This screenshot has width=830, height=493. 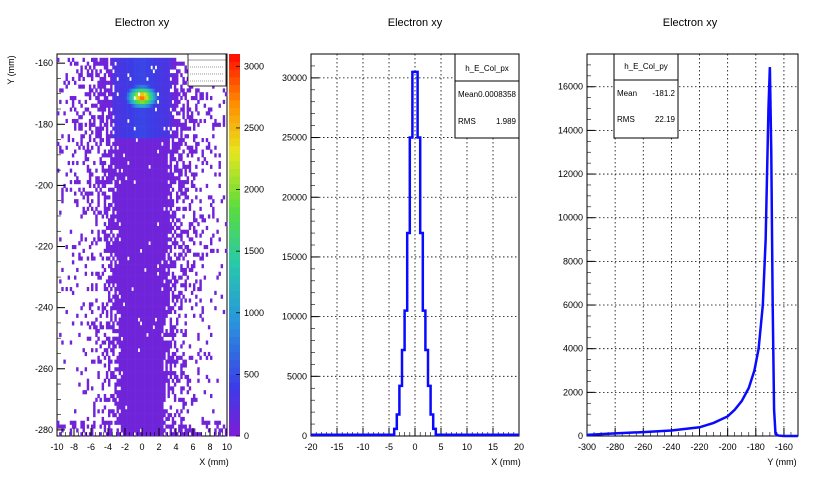 What do you see at coordinates (44, 124) in the screenshot?
I see `heatmap-ytick-label: -180` at bounding box center [44, 124].